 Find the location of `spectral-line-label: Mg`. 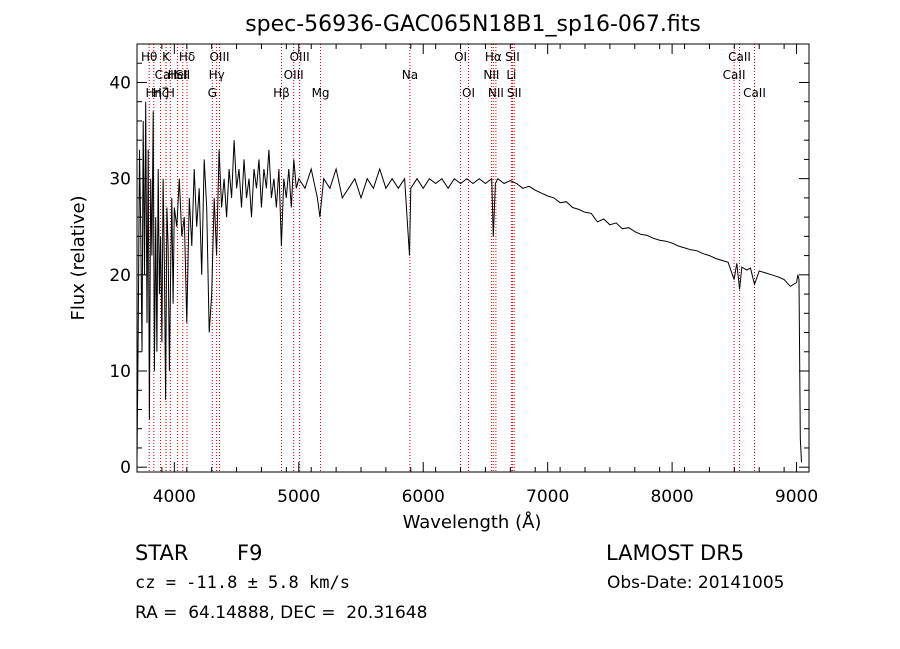

spectral-line-label: Mg is located at coordinates (321, 93).